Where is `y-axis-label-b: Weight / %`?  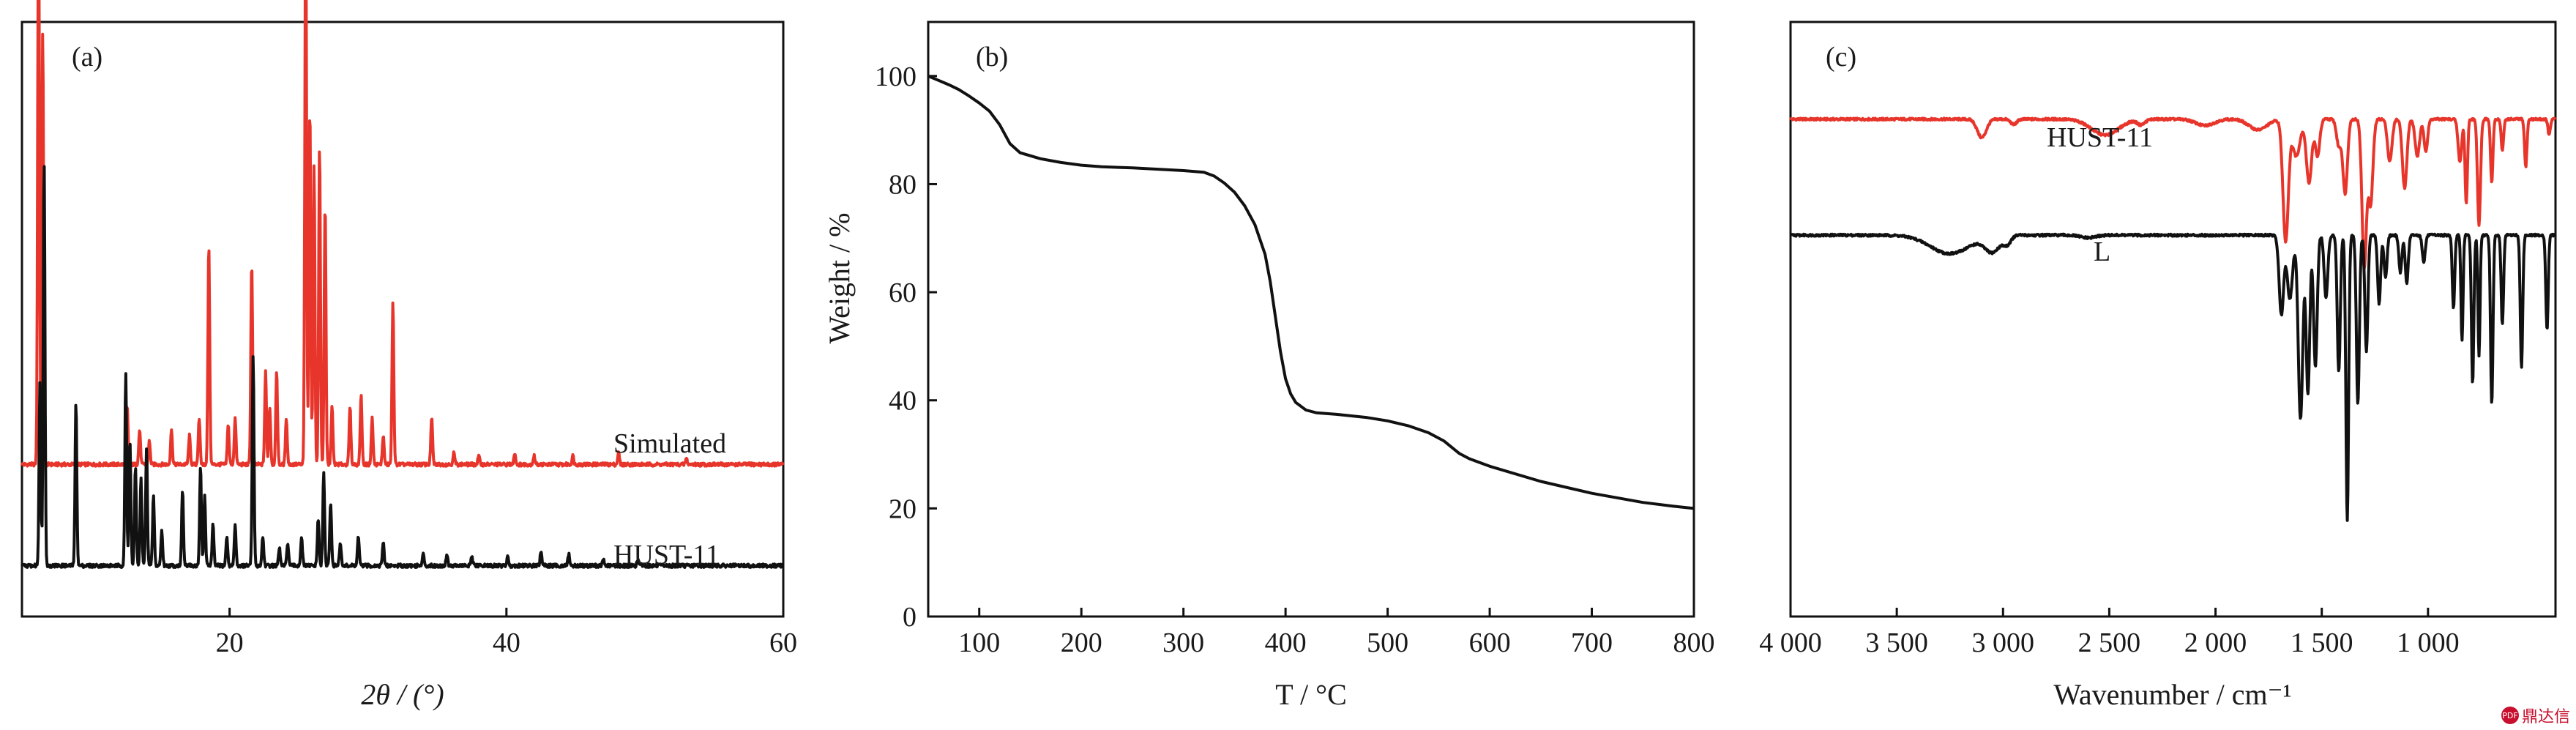
y-axis-label-b: Weight / % is located at coordinates (839, 278).